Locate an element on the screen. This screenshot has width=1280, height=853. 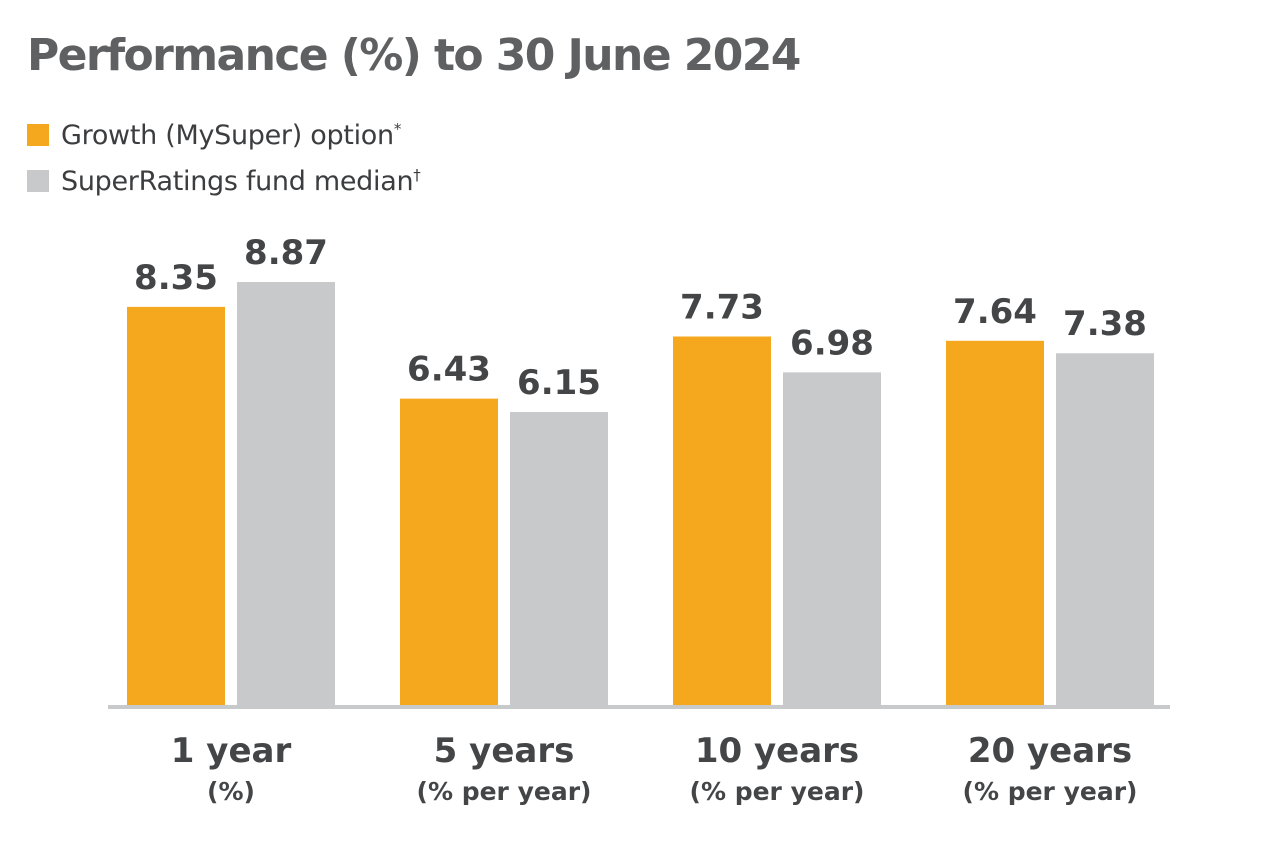
legend-swatch-median is located at coordinates (38, 181).